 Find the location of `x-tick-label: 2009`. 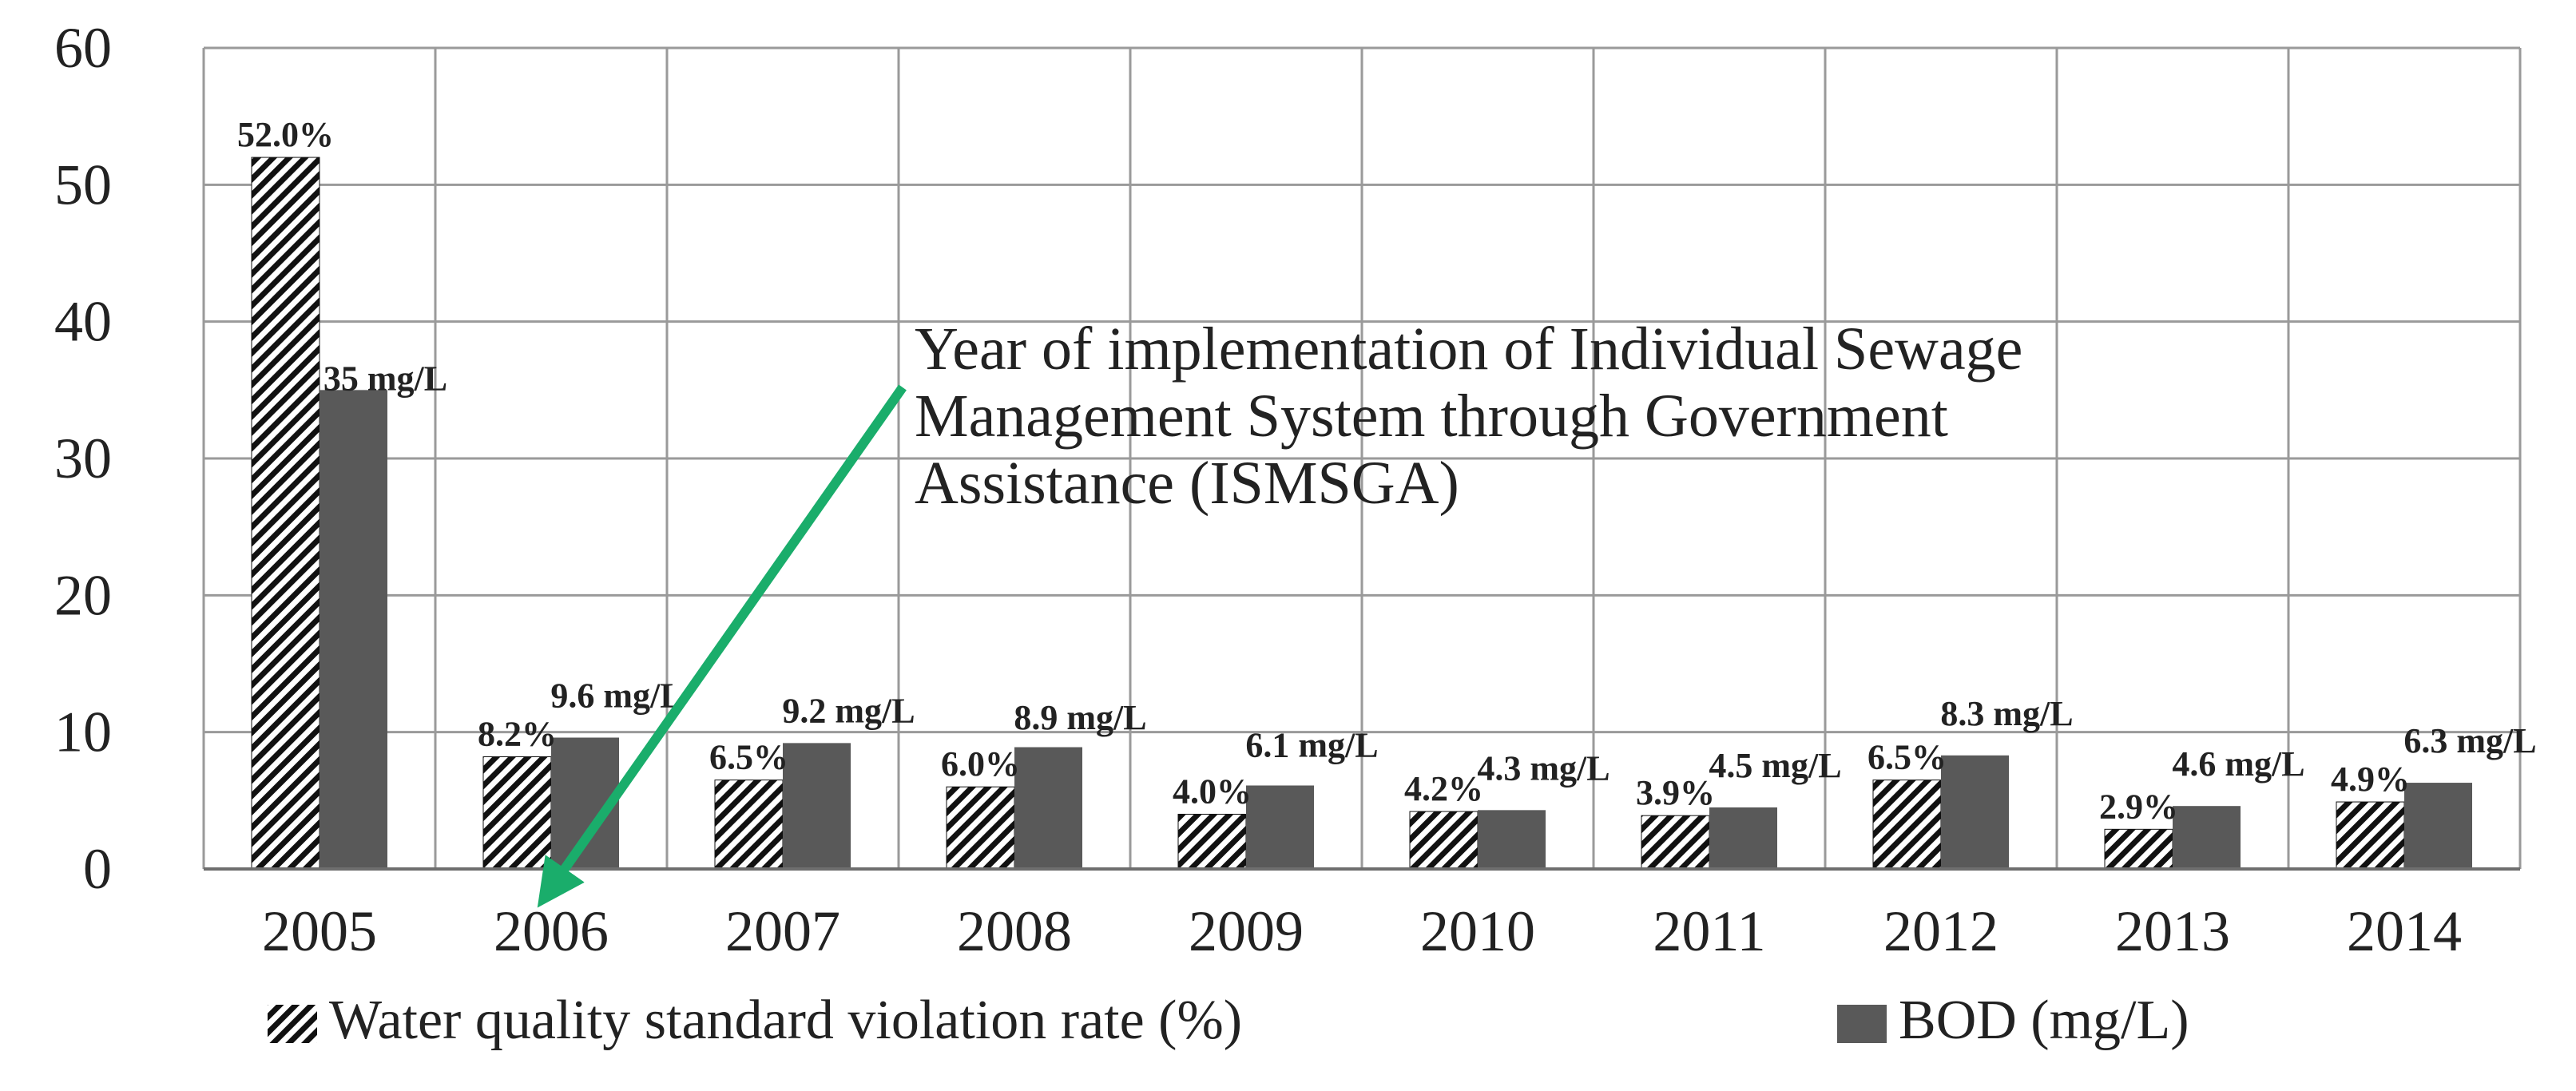

x-tick-label: 2009 is located at coordinates (1246, 931).